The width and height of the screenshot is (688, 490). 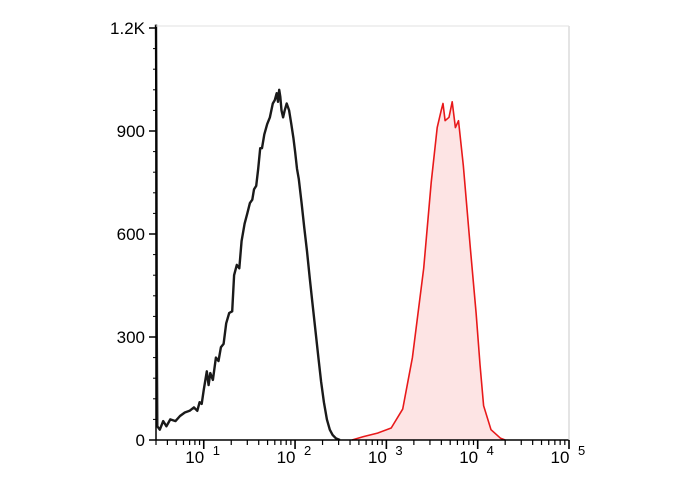 I want to click on x-tick-exponent: 1, so click(x=216, y=450).